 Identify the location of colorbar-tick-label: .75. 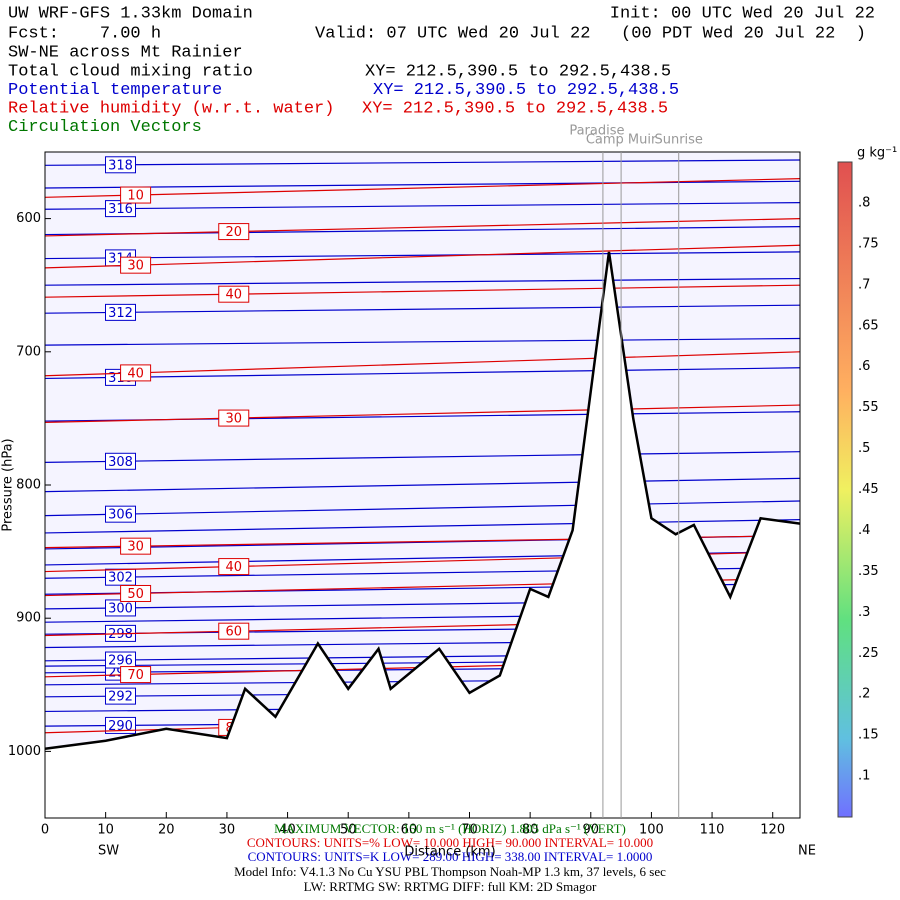
(868, 243).